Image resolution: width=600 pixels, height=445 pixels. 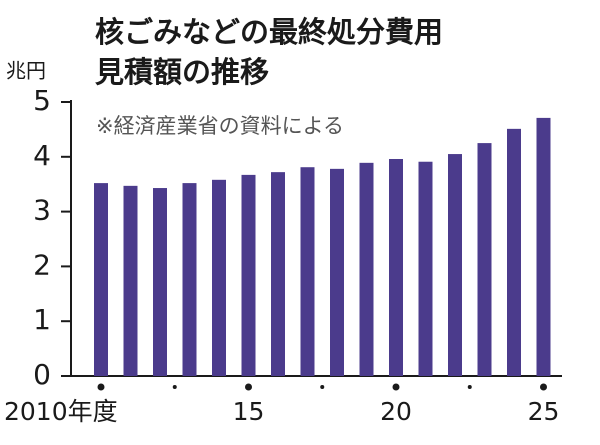 I want to click on x-tick-label: 20, so click(x=396, y=411).